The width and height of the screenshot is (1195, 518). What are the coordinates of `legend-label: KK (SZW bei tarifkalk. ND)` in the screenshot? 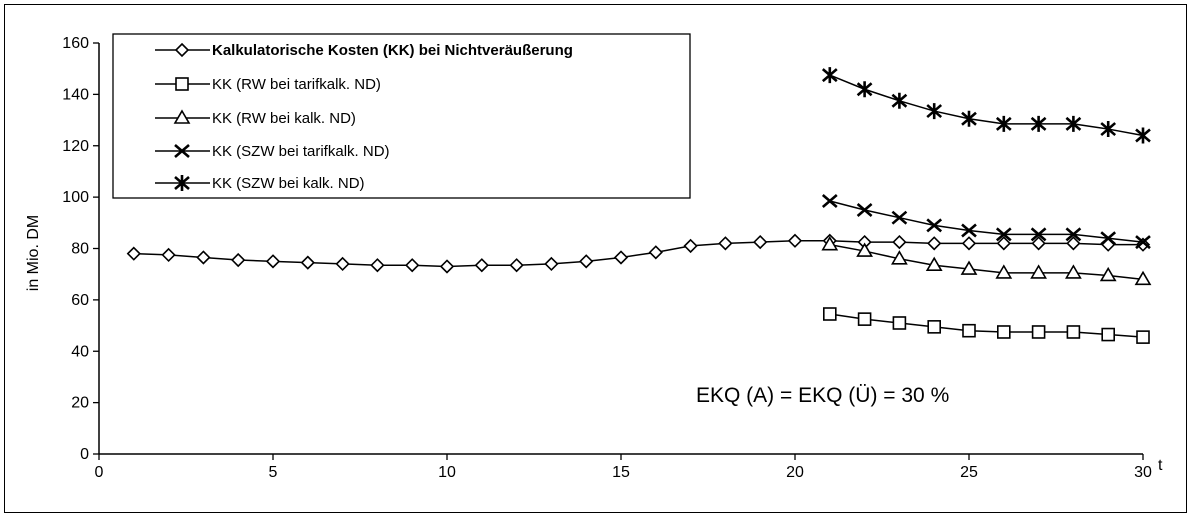 It's located at (301, 151).